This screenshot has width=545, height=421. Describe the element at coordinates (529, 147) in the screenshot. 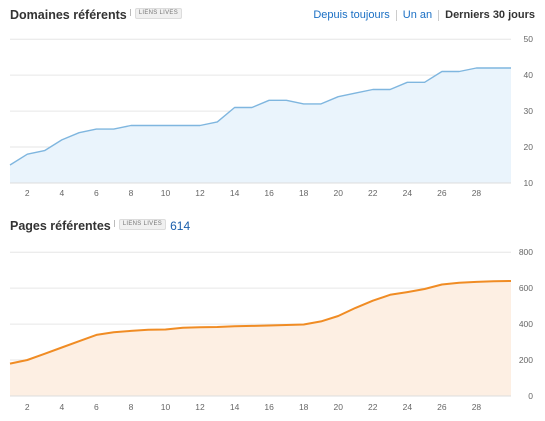

I see `y-tick-label: 20` at that location.